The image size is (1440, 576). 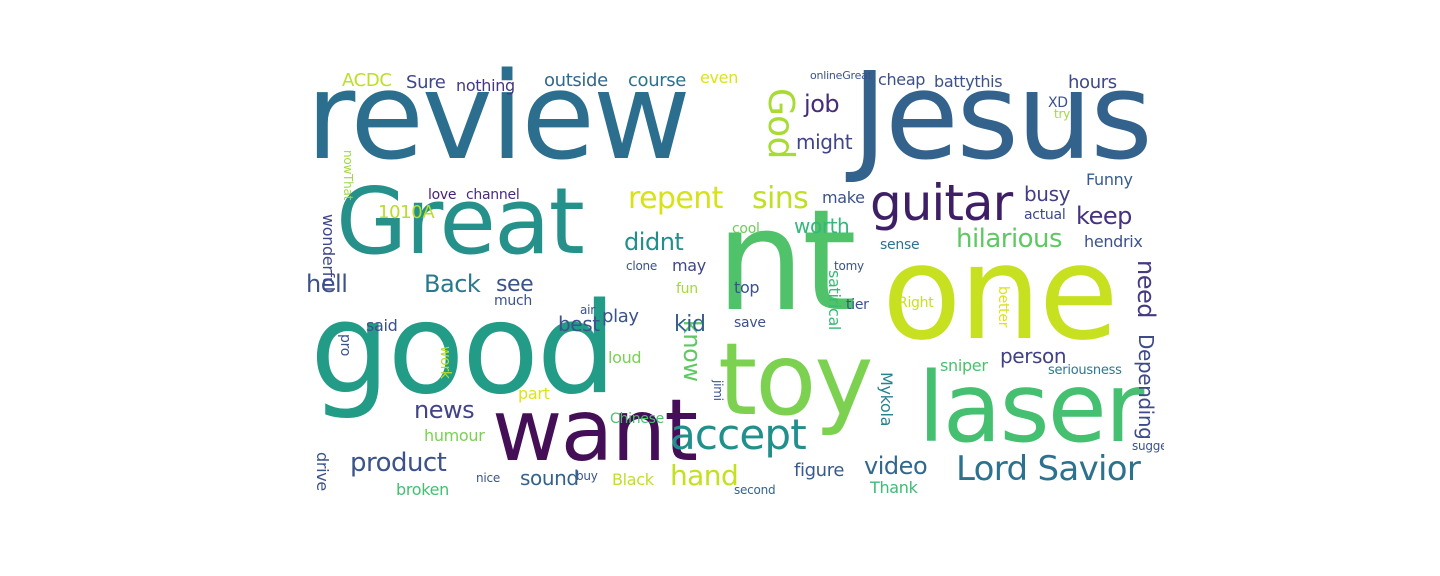 What do you see at coordinates (367, 80) in the screenshot?
I see `word: ACDC` at bounding box center [367, 80].